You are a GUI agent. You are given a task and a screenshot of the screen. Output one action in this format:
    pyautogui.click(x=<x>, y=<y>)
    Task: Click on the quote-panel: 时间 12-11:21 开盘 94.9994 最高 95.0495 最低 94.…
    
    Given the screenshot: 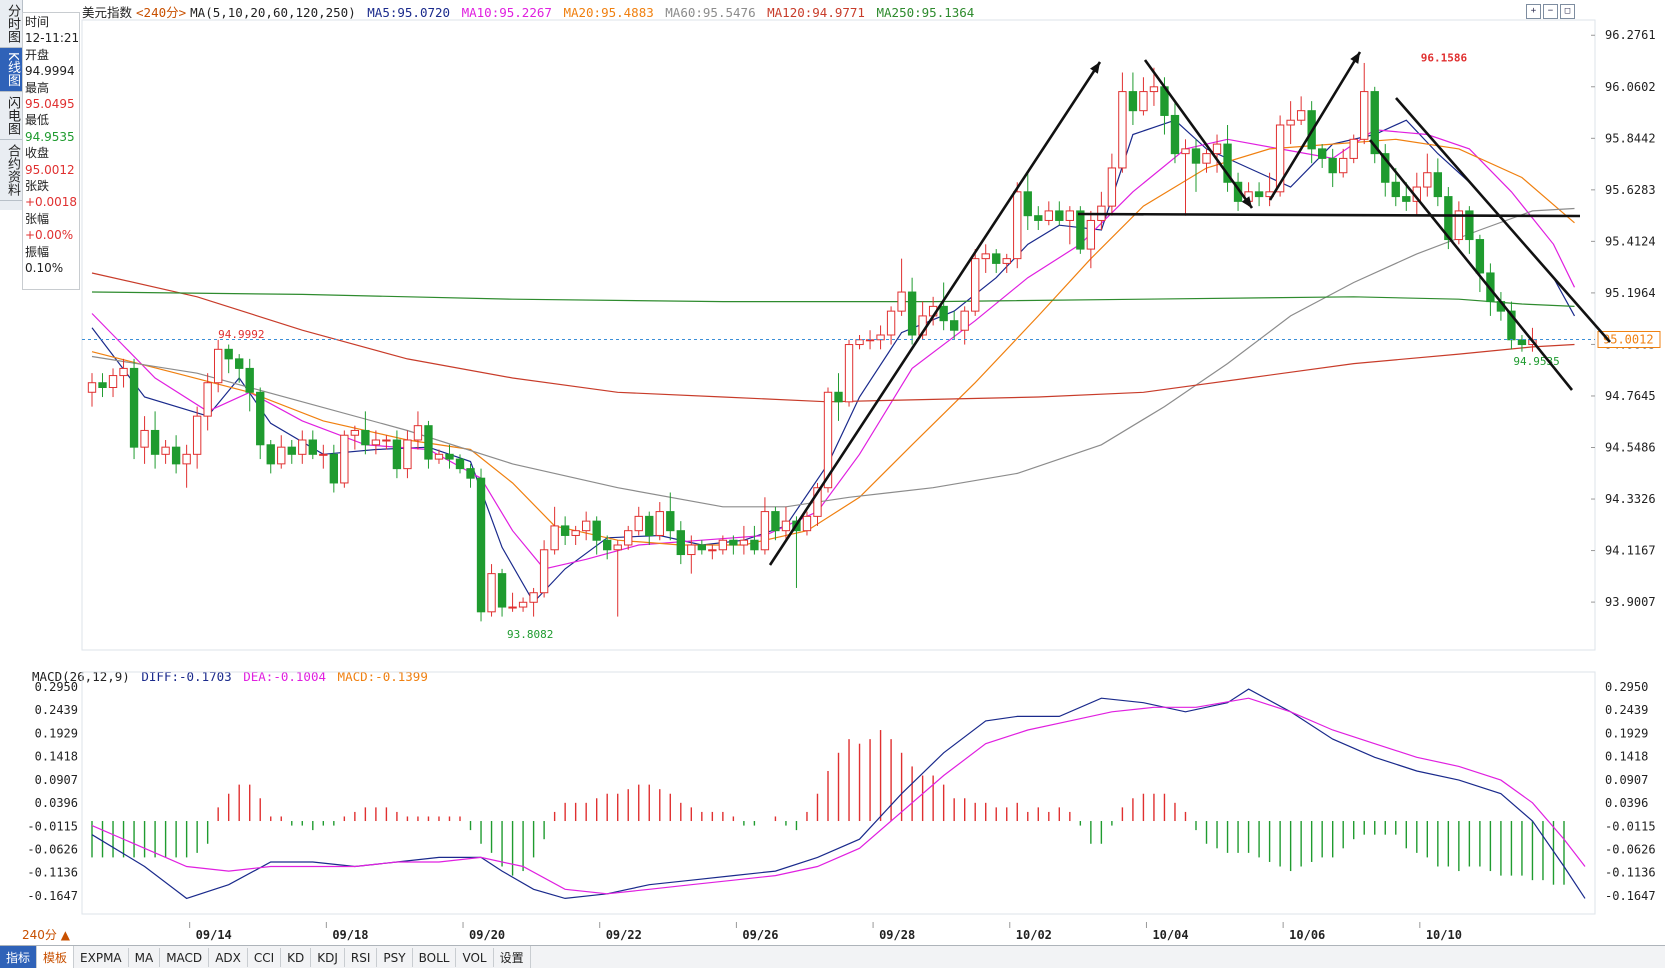 What is the action you would take?
    pyautogui.click(x=51, y=151)
    